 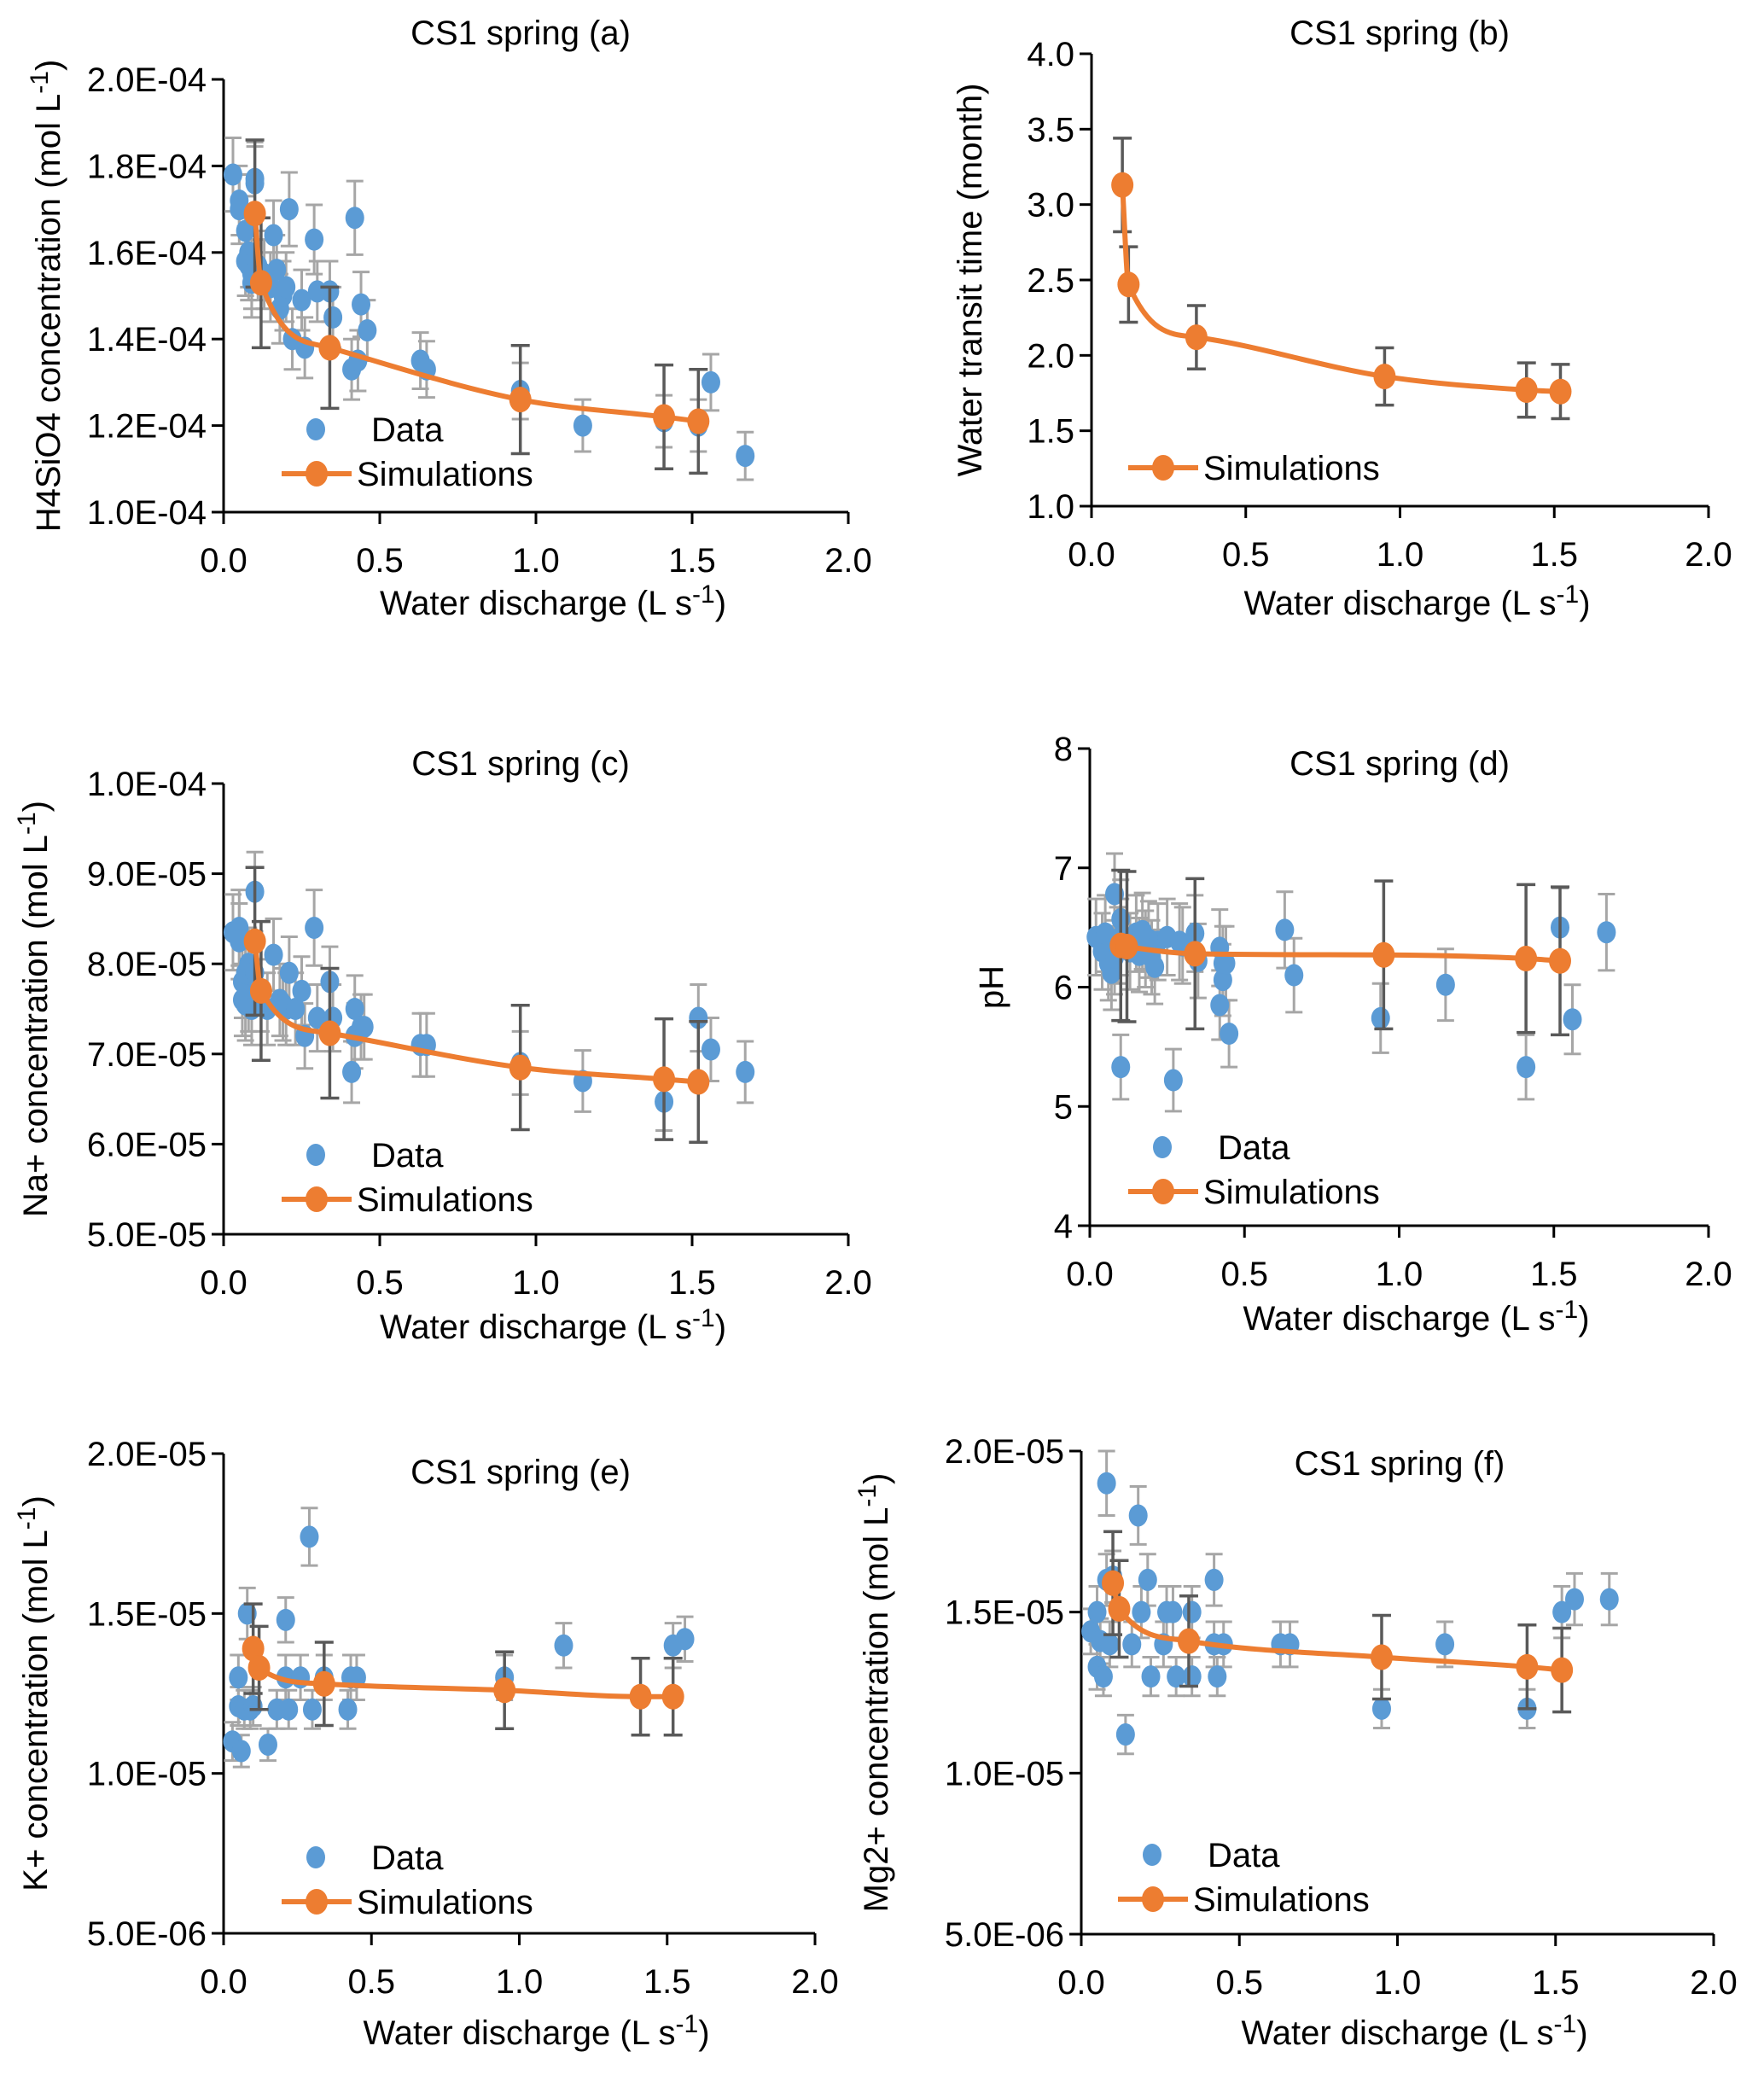 I want to click on y-axis-title: Water transit time (month), so click(x=970, y=280).